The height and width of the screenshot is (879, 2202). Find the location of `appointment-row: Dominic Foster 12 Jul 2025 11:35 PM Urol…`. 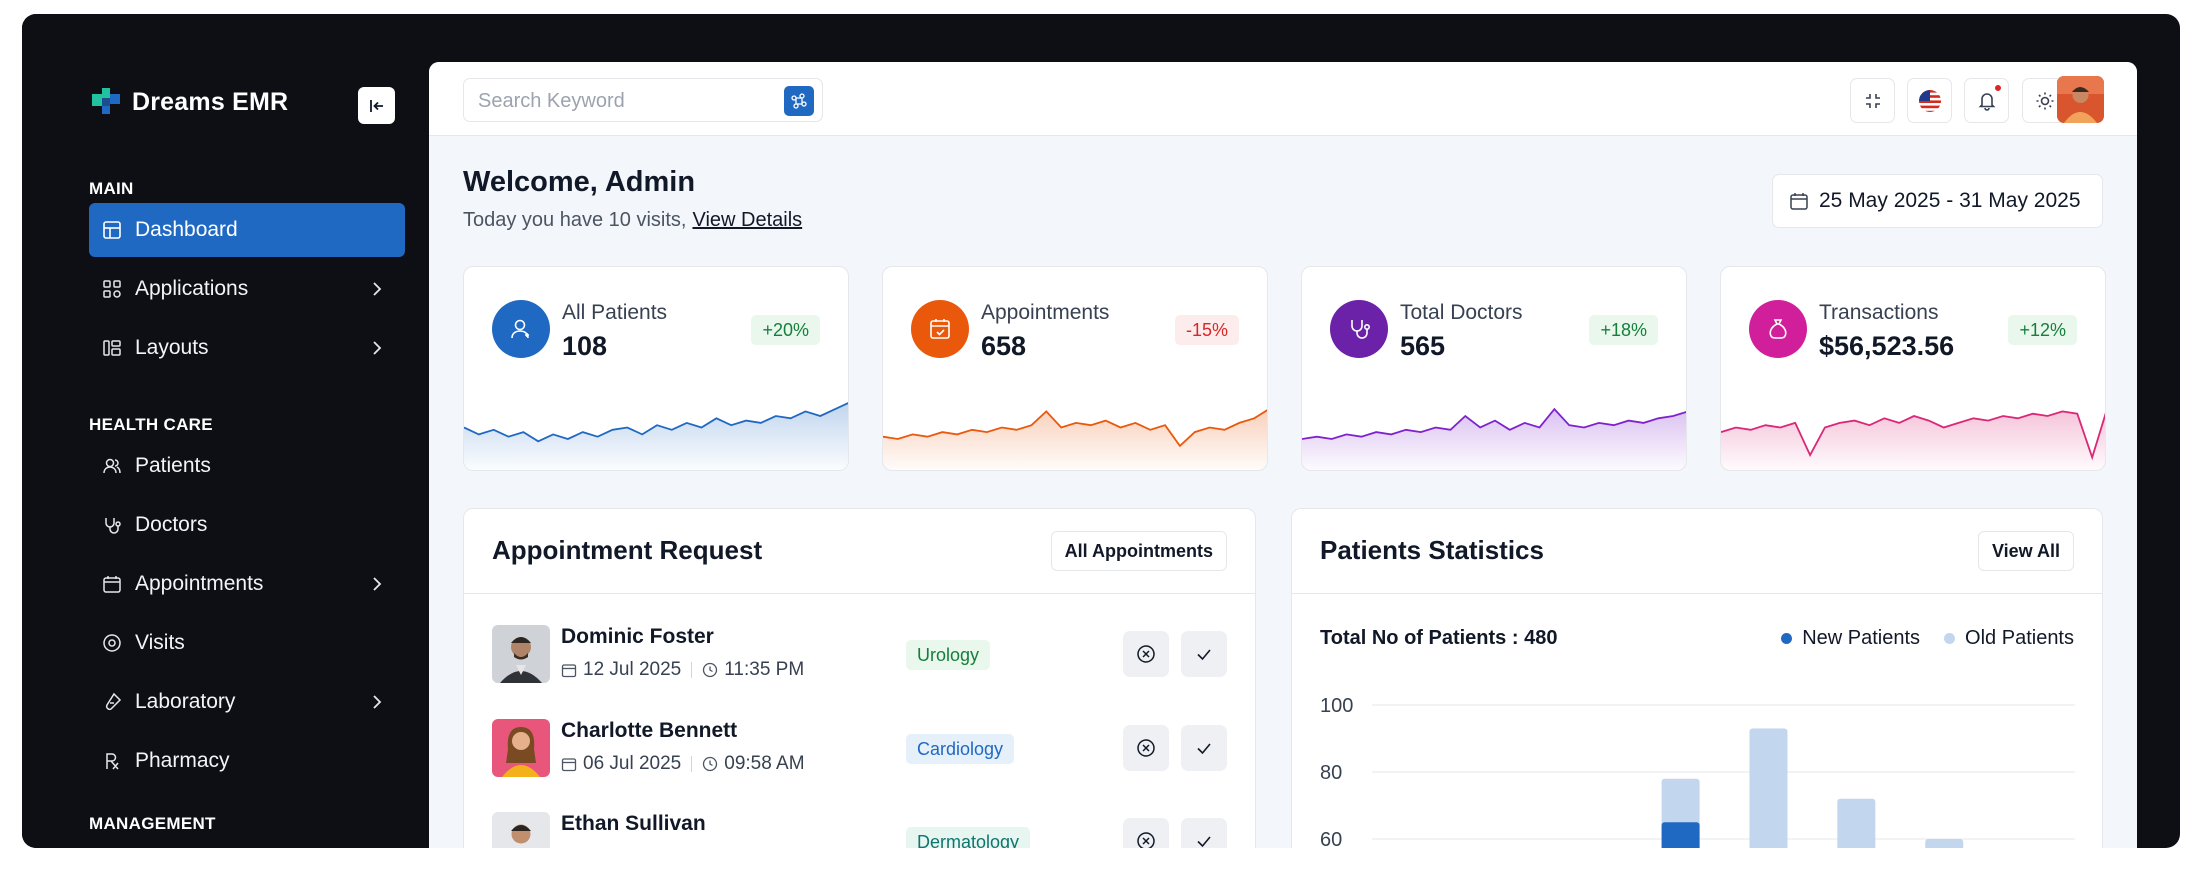

appointment-row: Dominic Foster 12 Jul 2025 11:35 PM Urol… is located at coordinates (859, 655).